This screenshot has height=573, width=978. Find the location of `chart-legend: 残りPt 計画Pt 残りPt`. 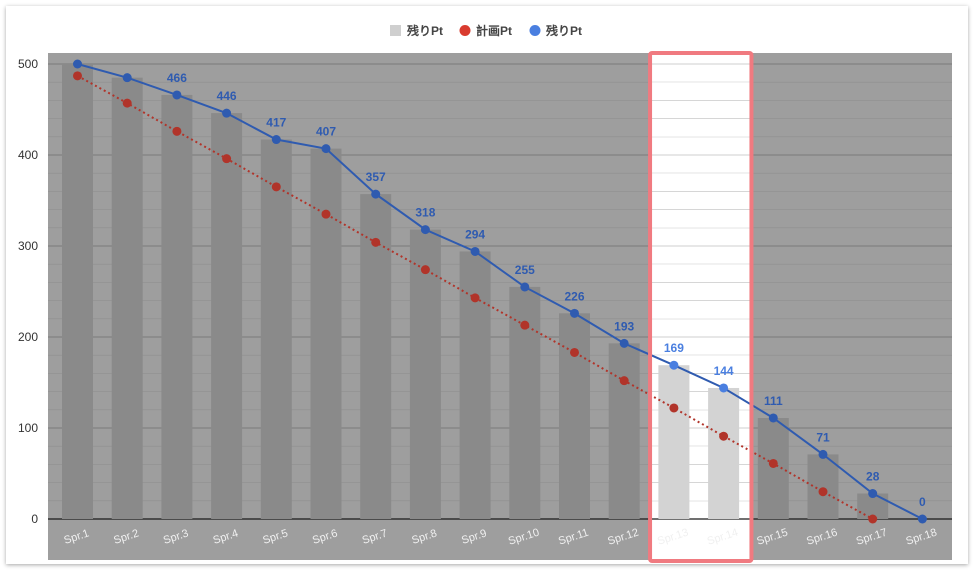

chart-legend: 残りPt 計画Pt 残りPt is located at coordinates (486, 30).